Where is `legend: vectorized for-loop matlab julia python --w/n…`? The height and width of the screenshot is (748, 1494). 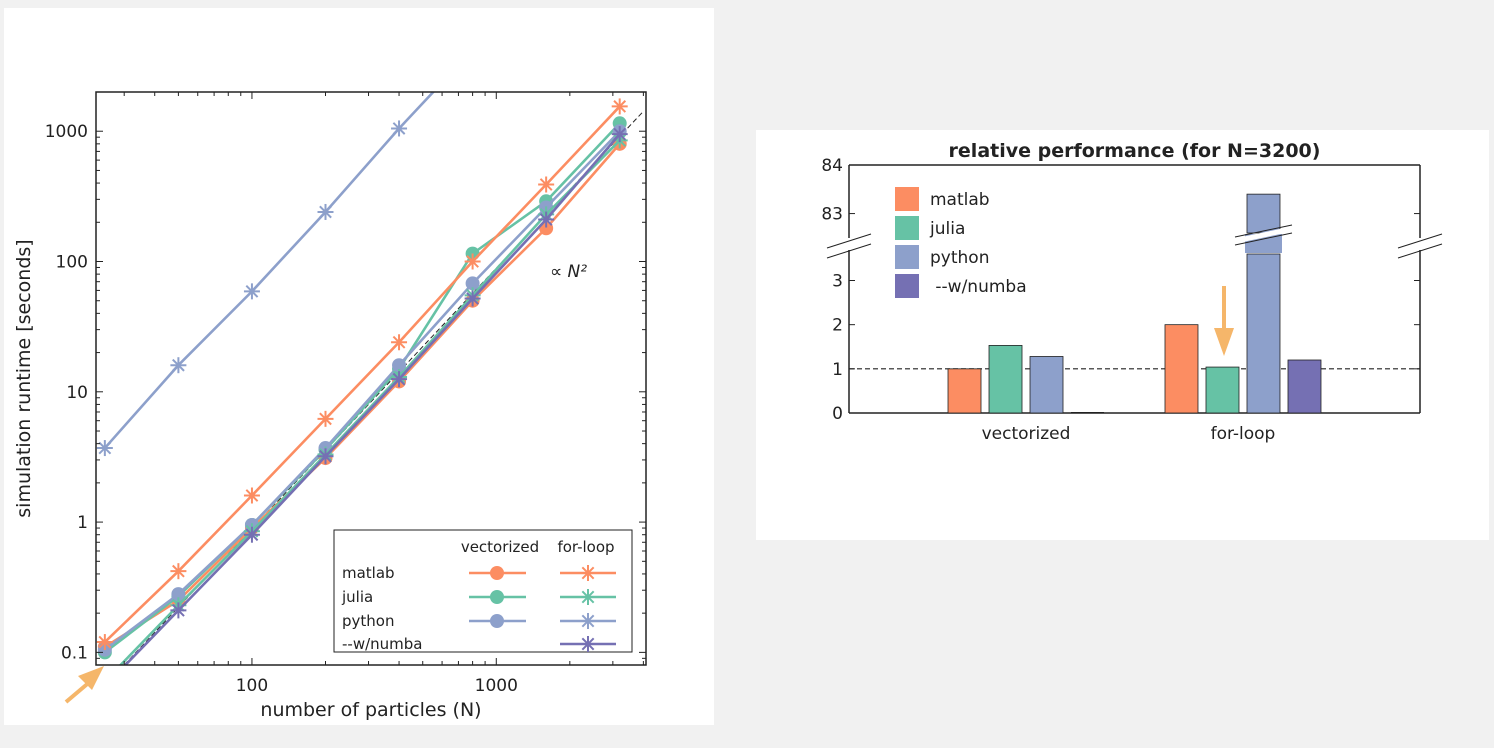 legend: vectorized for-loop matlab julia python --w/n… is located at coordinates (483, 591).